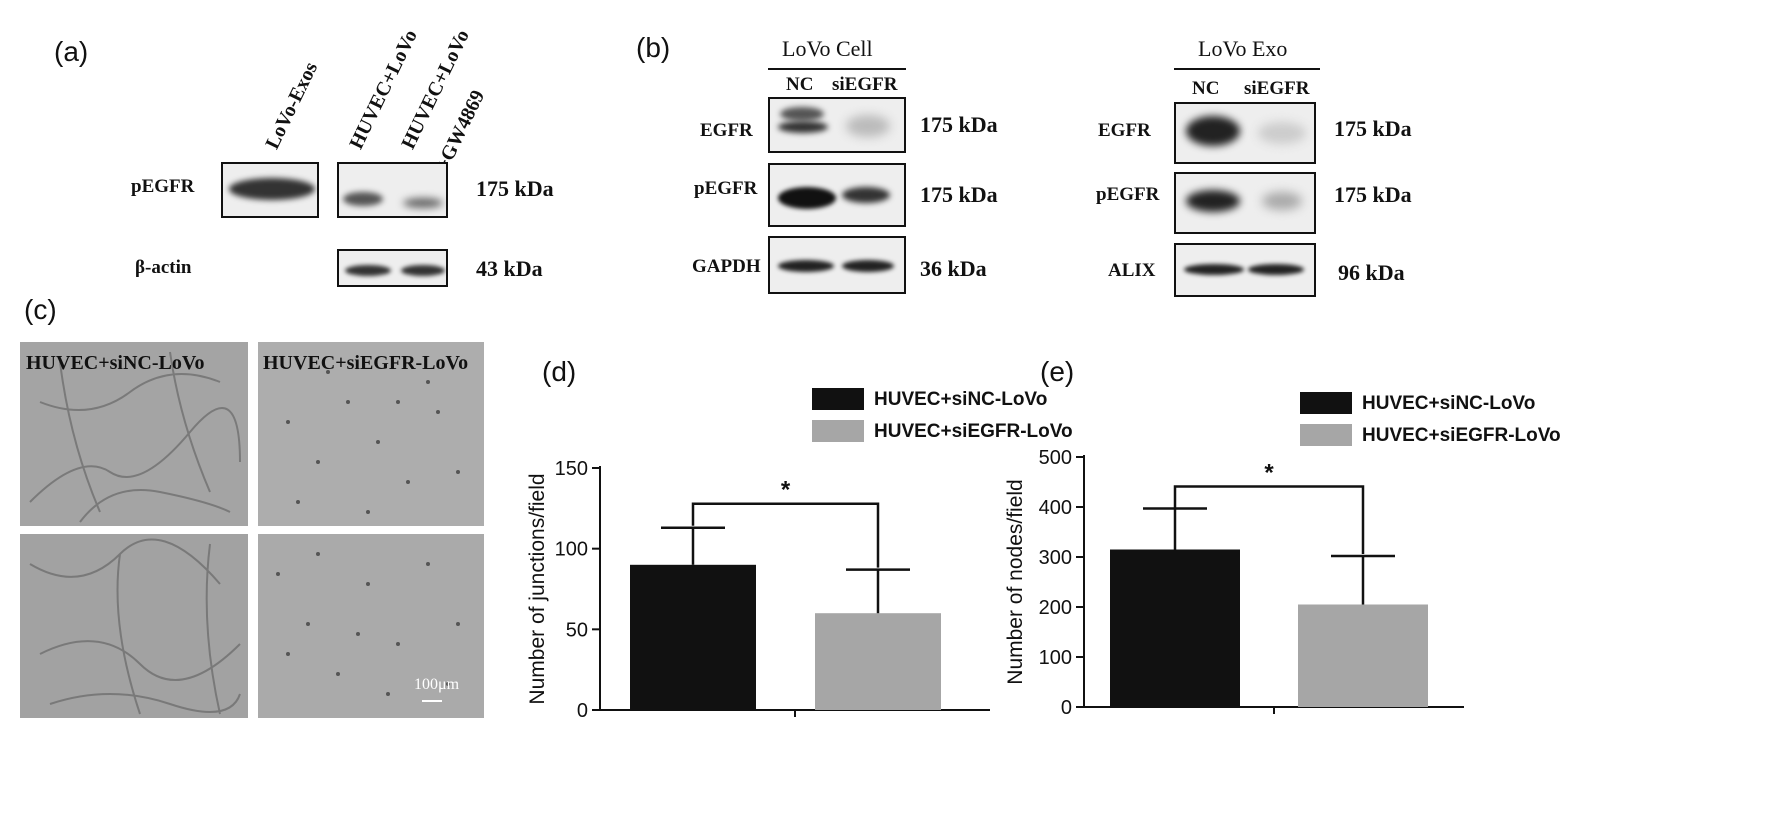  I want to click on blot-egfr-cell, so click(837, 125).